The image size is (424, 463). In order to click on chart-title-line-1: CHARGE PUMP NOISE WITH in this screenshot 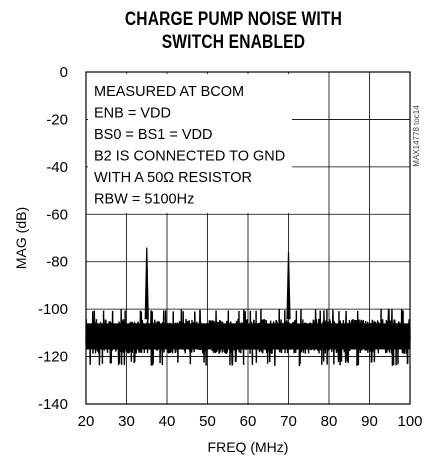, I will do `click(233, 19)`.